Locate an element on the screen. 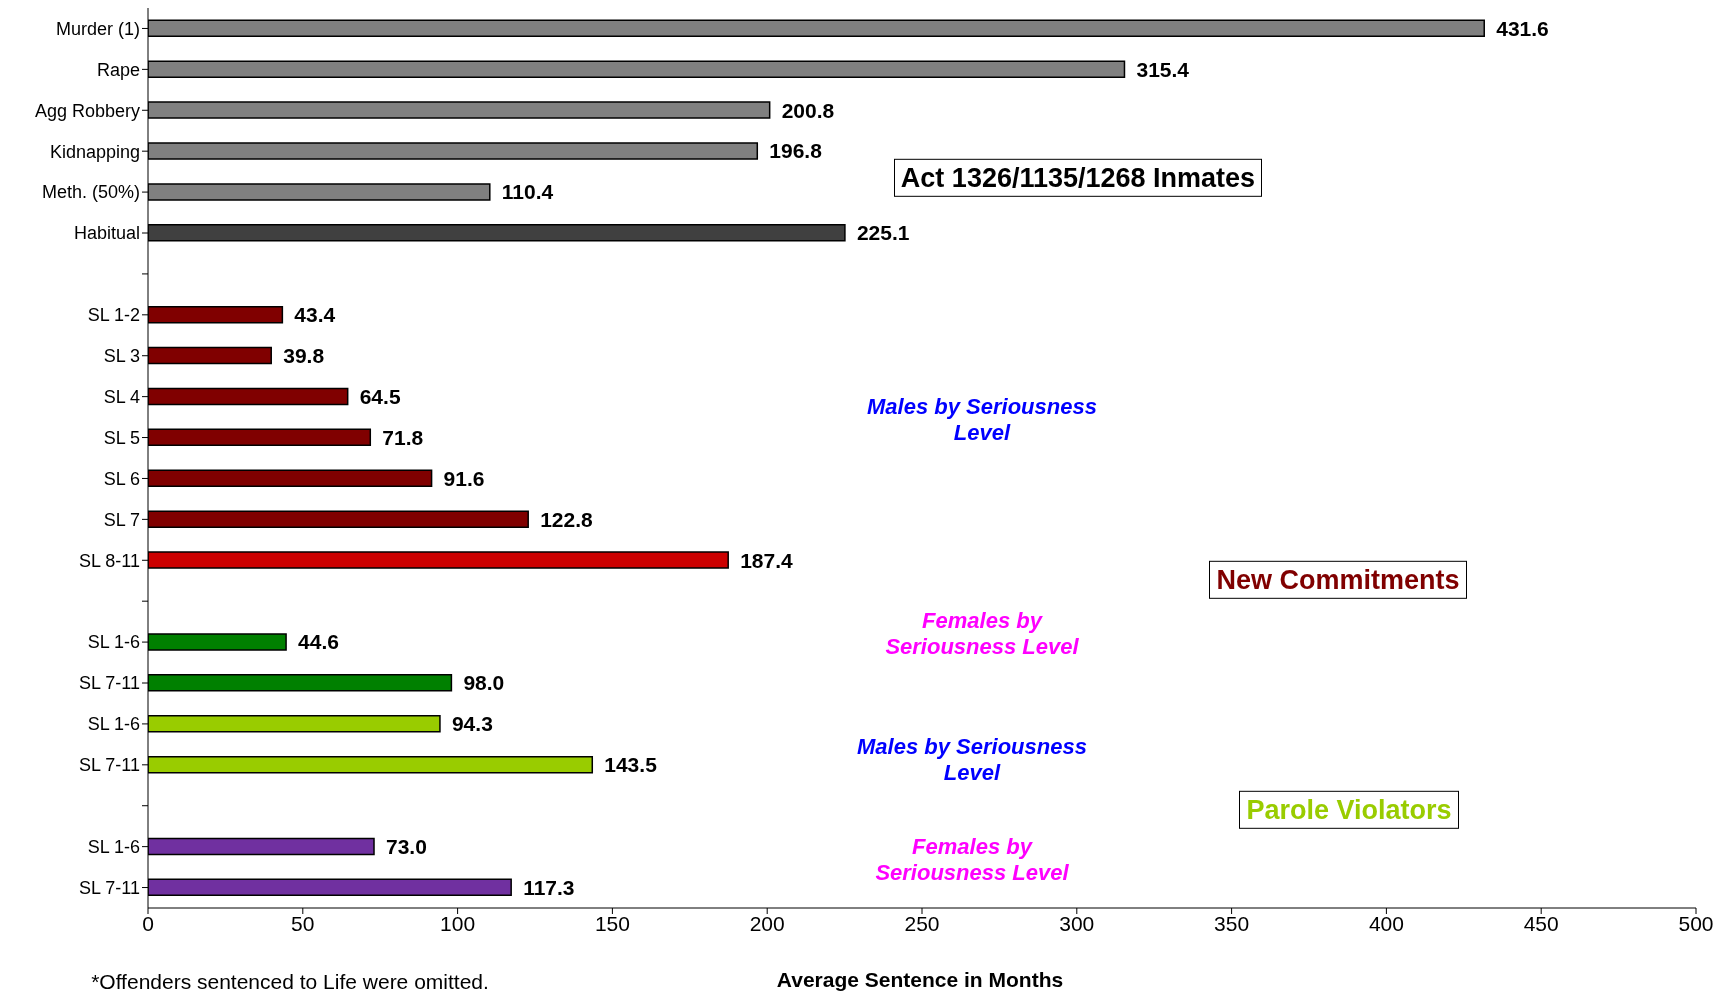  data-label: 98.0 is located at coordinates (484, 683).